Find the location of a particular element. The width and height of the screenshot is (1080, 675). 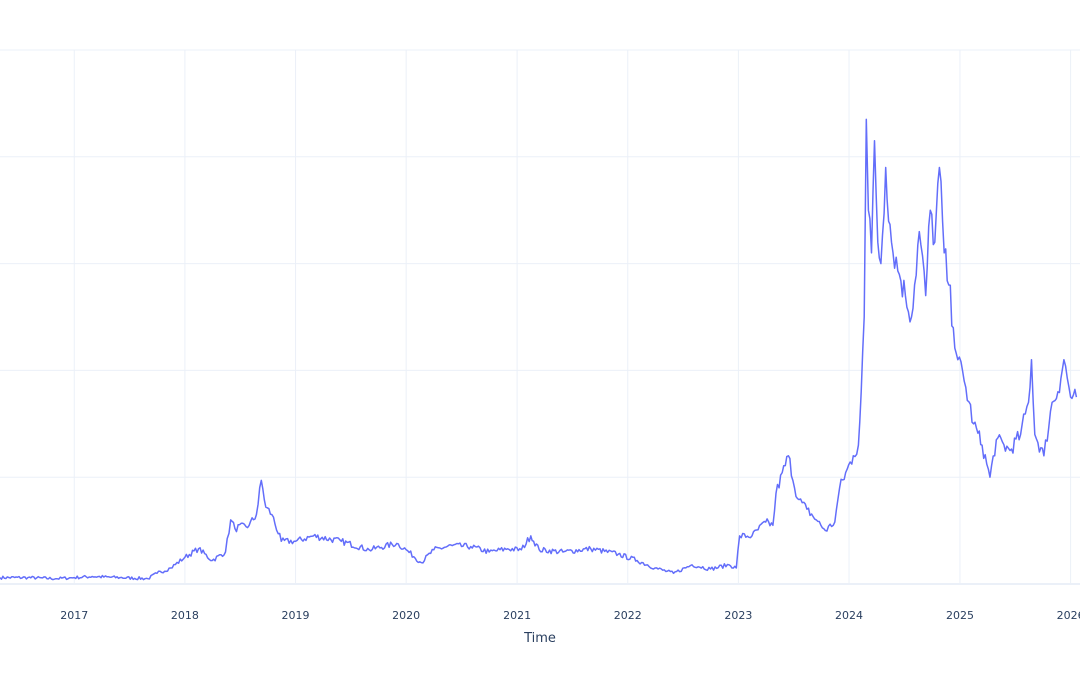

x-tick-label: 2023 is located at coordinates (738, 615).